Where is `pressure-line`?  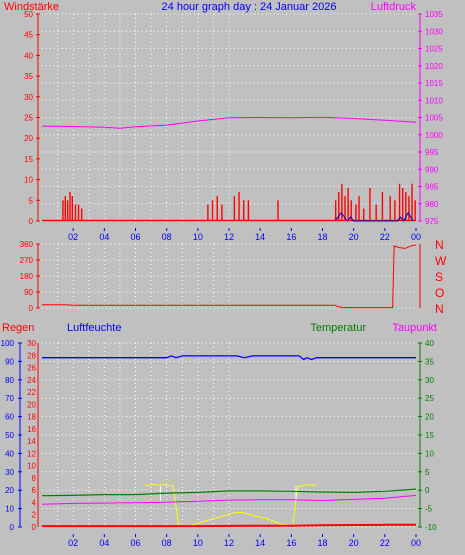
pressure-line is located at coordinates (229, 122).